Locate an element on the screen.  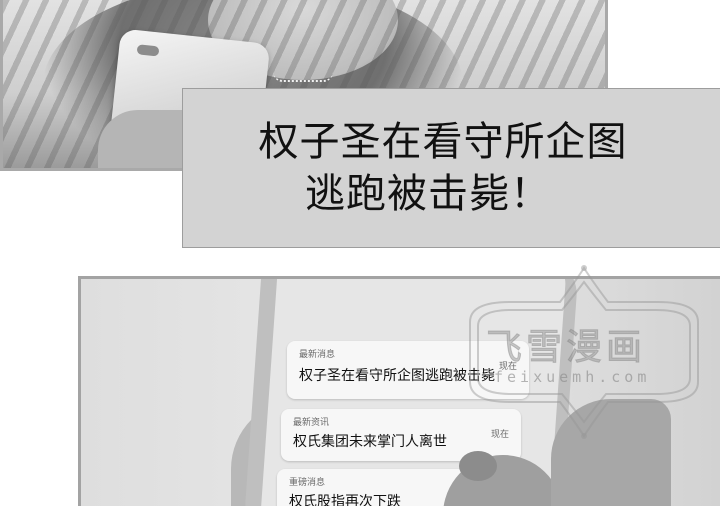
caption-line-1: 权子圣在看守所企图 is located at coordinates (443, 142).